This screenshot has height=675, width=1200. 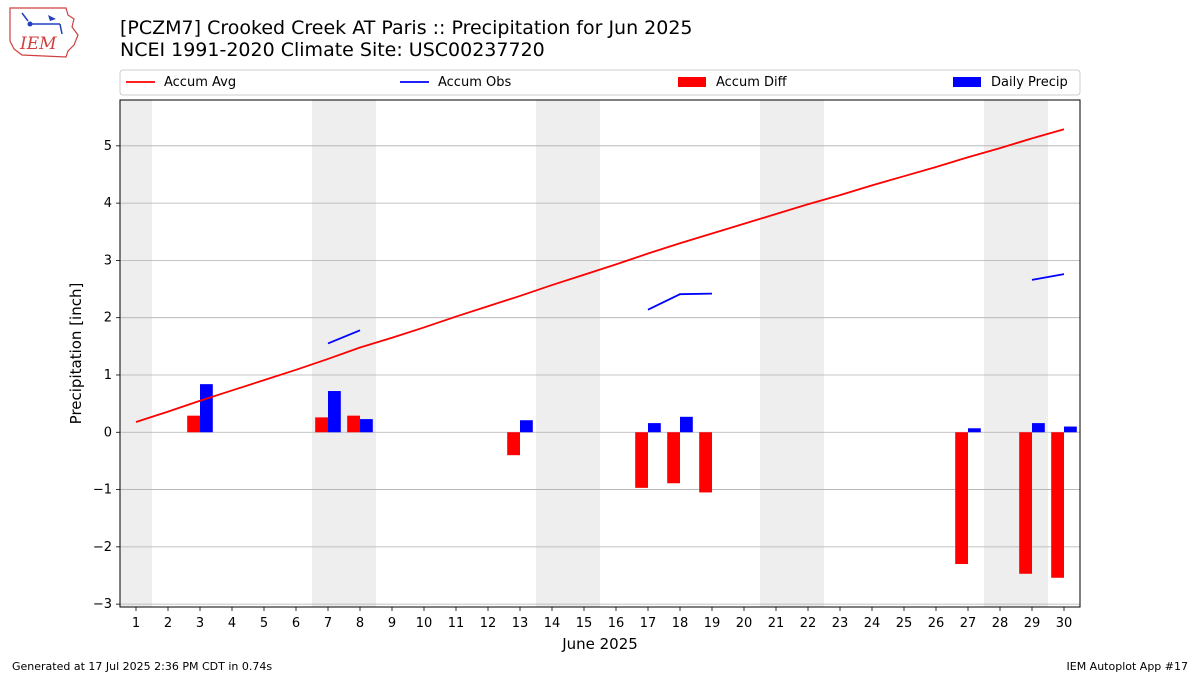 What do you see at coordinates (232, 623) in the screenshot?
I see `x-tick-label: 4` at bounding box center [232, 623].